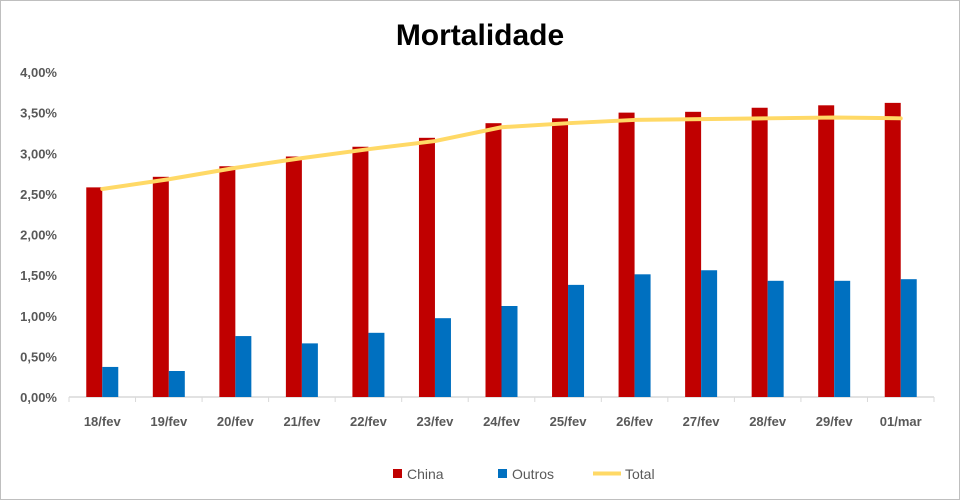  Describe the element at coordinates (38, 235) in the screenshot. I see `y-tick-label: 2,00%` at that location.